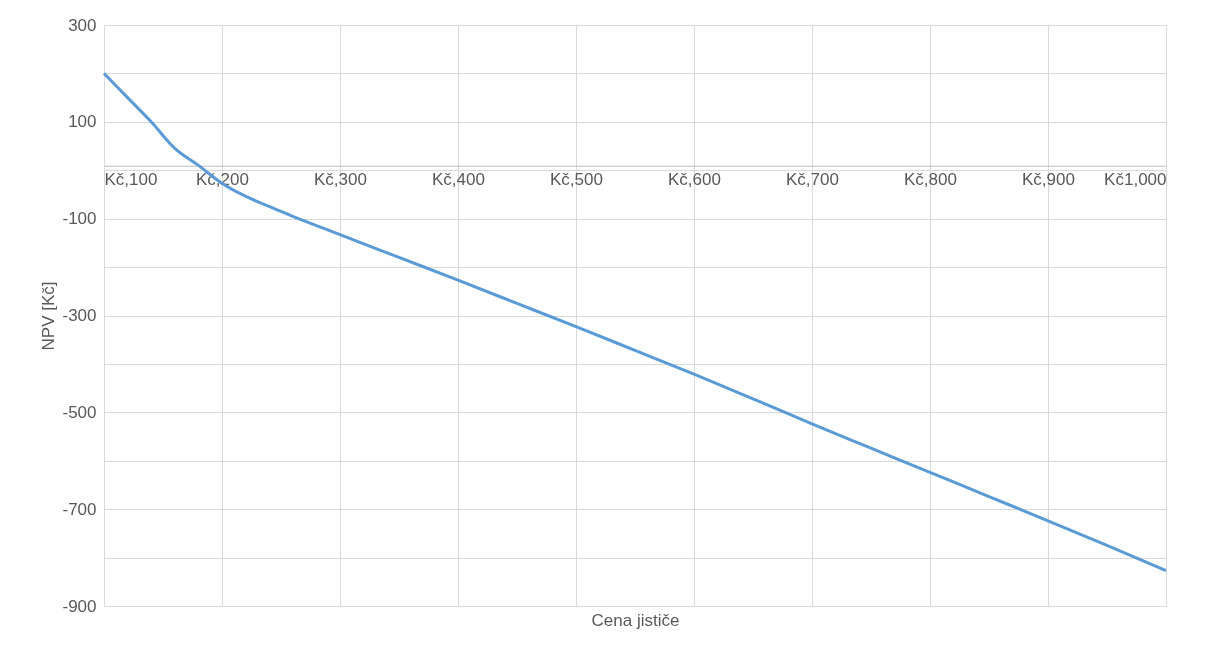 The width and height of the screenshot is (1205, 645). I want to click on y-tick-label: -300, so click(79, 315).